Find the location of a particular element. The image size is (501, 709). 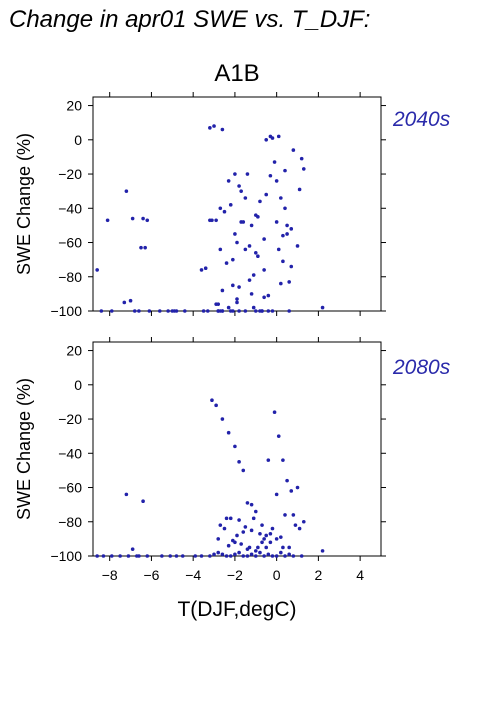

y-tick-label: −80 is located at coordinates (70, 522).